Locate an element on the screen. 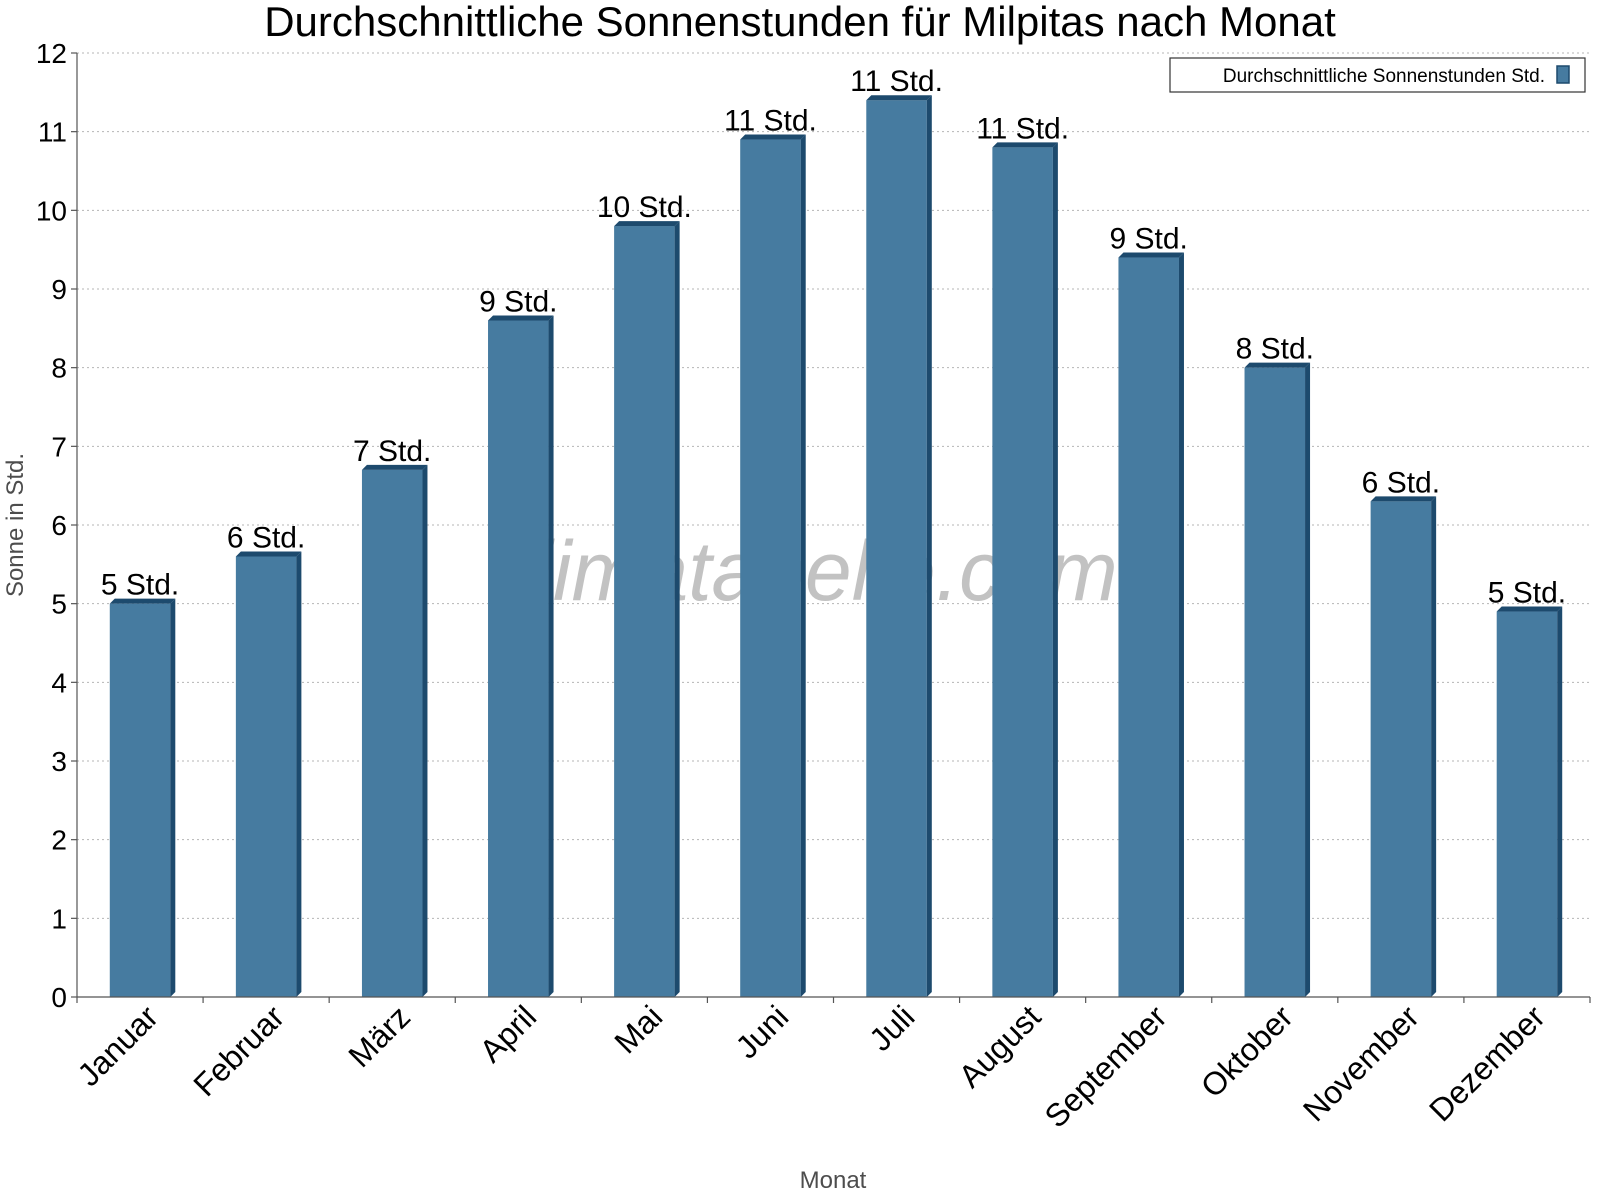 The height and width of the screenshot is (1200, 1600). x-tick-label: Juni is located at coordinates (761, 1031).